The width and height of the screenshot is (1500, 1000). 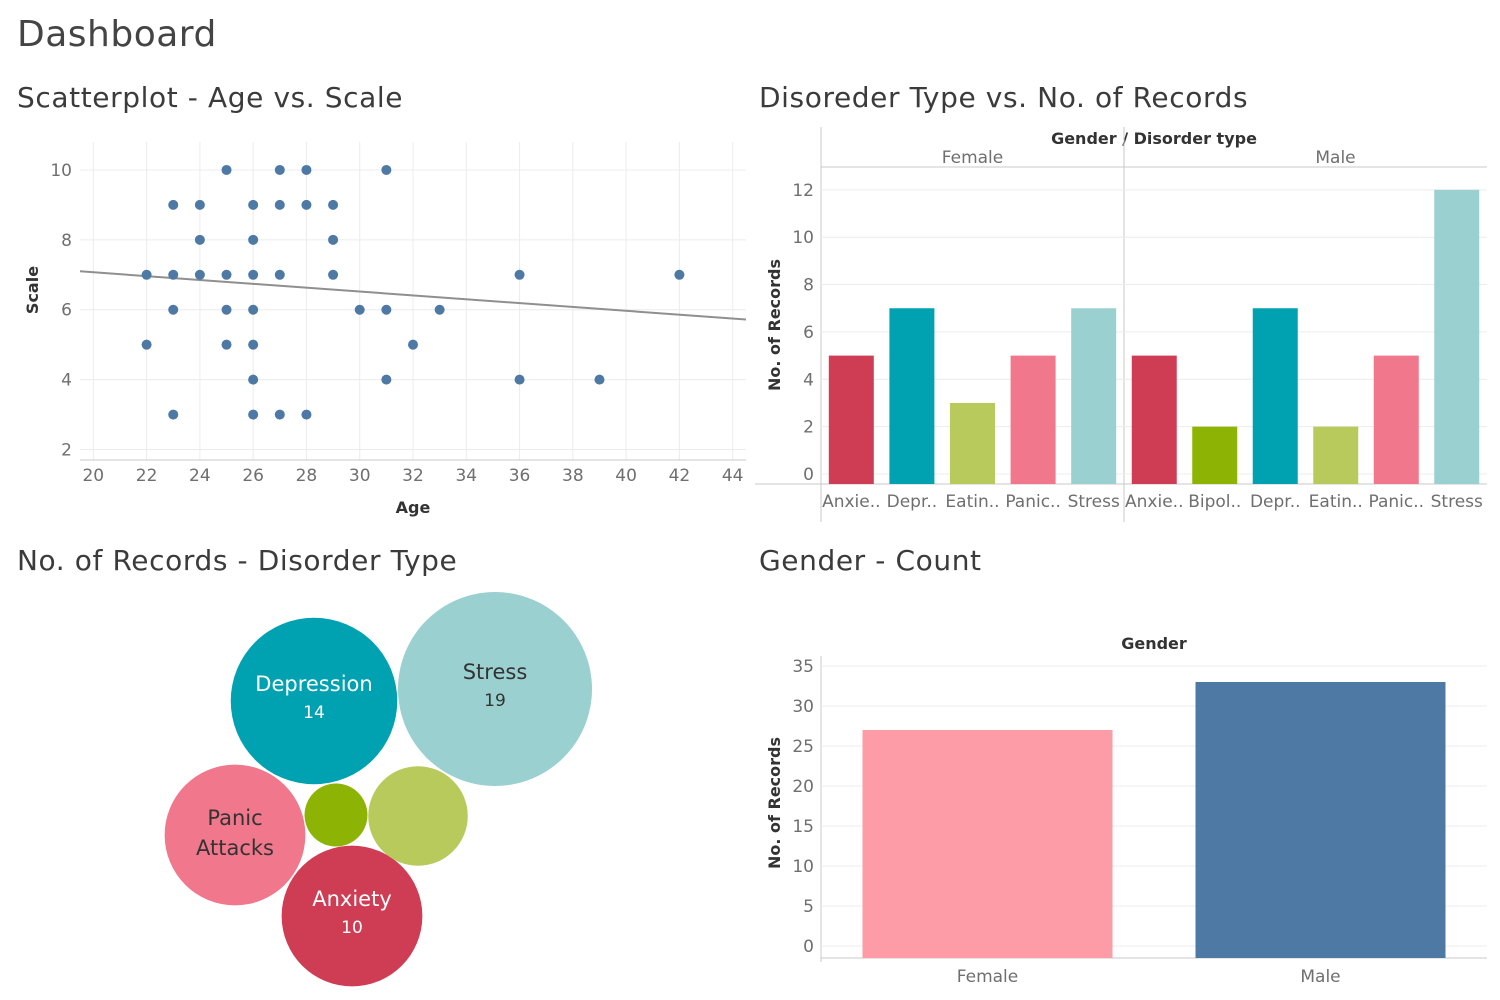 I want to click on scatter-x-tick-label: 28, so click(x=307, y=476).